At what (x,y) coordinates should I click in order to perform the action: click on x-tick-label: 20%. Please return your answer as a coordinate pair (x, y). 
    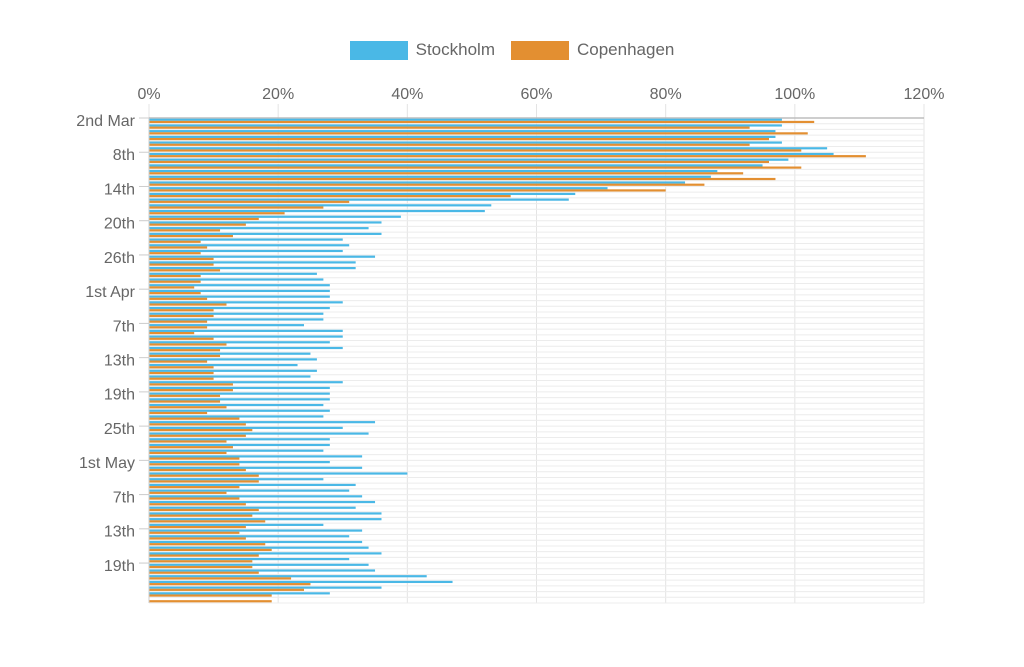
    Looking at the image, I should click on (278, 94).